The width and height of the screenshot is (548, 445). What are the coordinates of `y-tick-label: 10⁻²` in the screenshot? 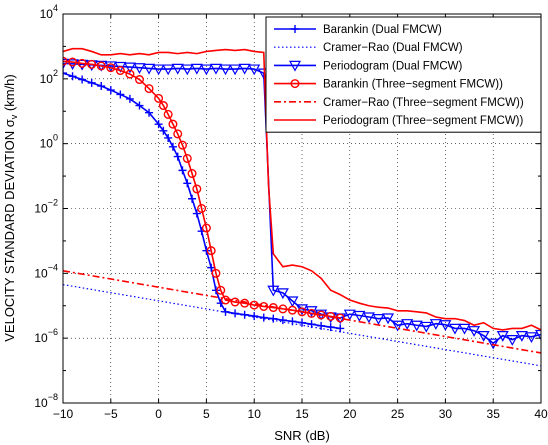 It's located at (46, 207).